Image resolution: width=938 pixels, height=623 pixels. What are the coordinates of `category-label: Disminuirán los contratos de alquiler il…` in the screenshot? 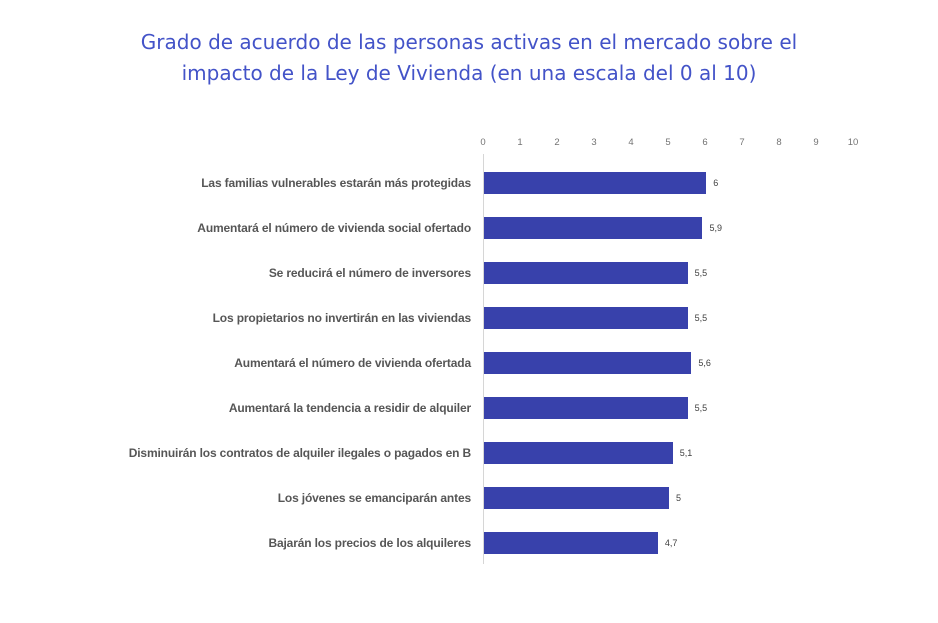 It's located at (291, 453).